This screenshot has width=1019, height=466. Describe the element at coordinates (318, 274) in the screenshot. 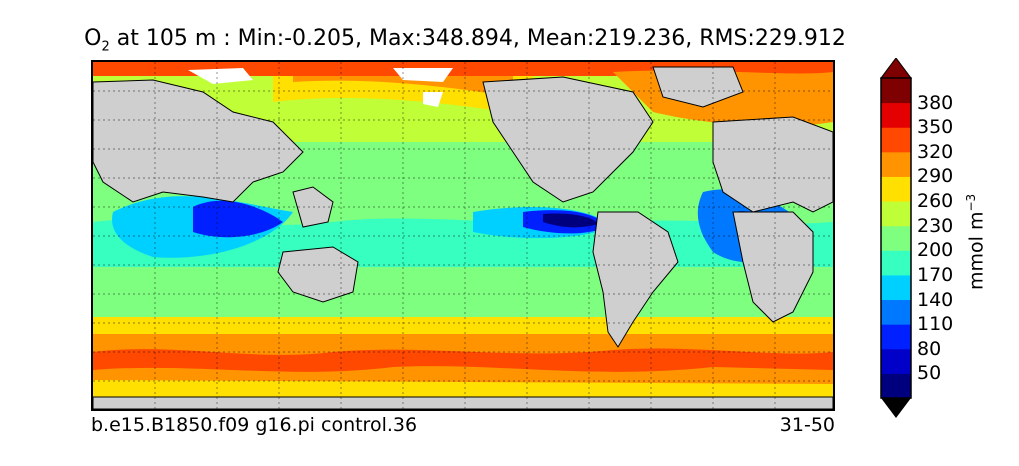

I see `land-australia` at that location.